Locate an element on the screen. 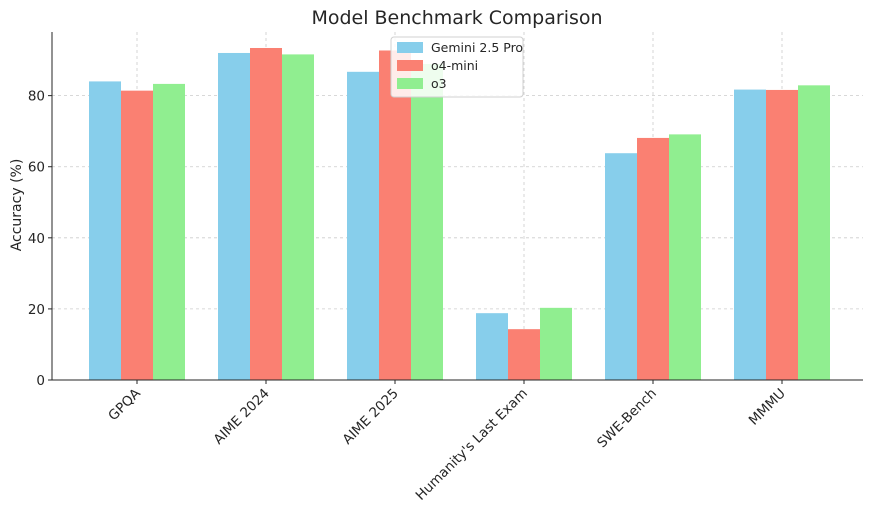 This screenshot has width=872, height=520. y-tick-label: 40 is located at coordinates (36, 239).